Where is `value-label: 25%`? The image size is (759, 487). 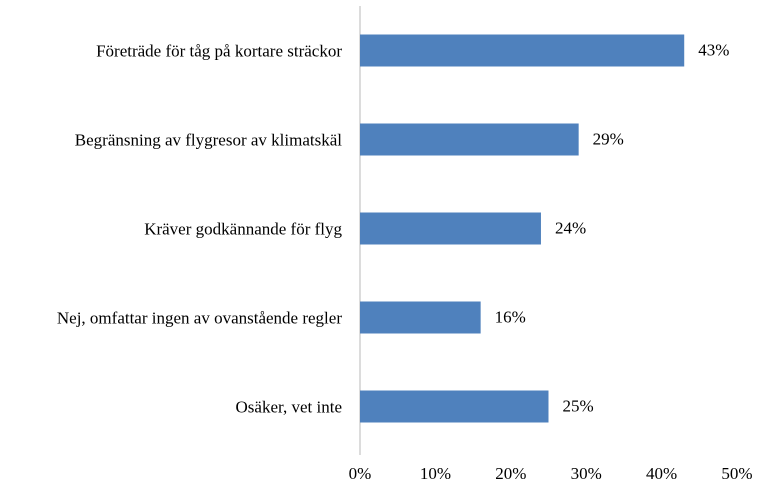
value-label: 25% is located at coordinates (578, 405).